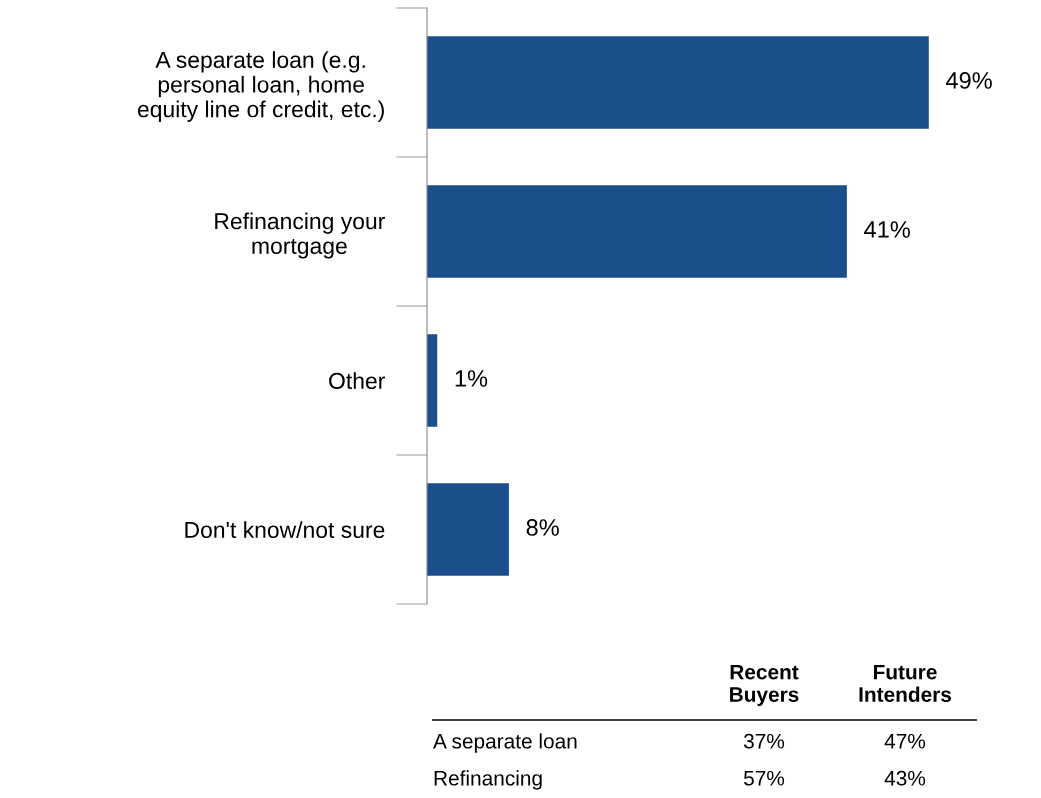 The width and height of the screenshot is (1041, 798). I want to click on data-label: 43%, so click(905, 778).